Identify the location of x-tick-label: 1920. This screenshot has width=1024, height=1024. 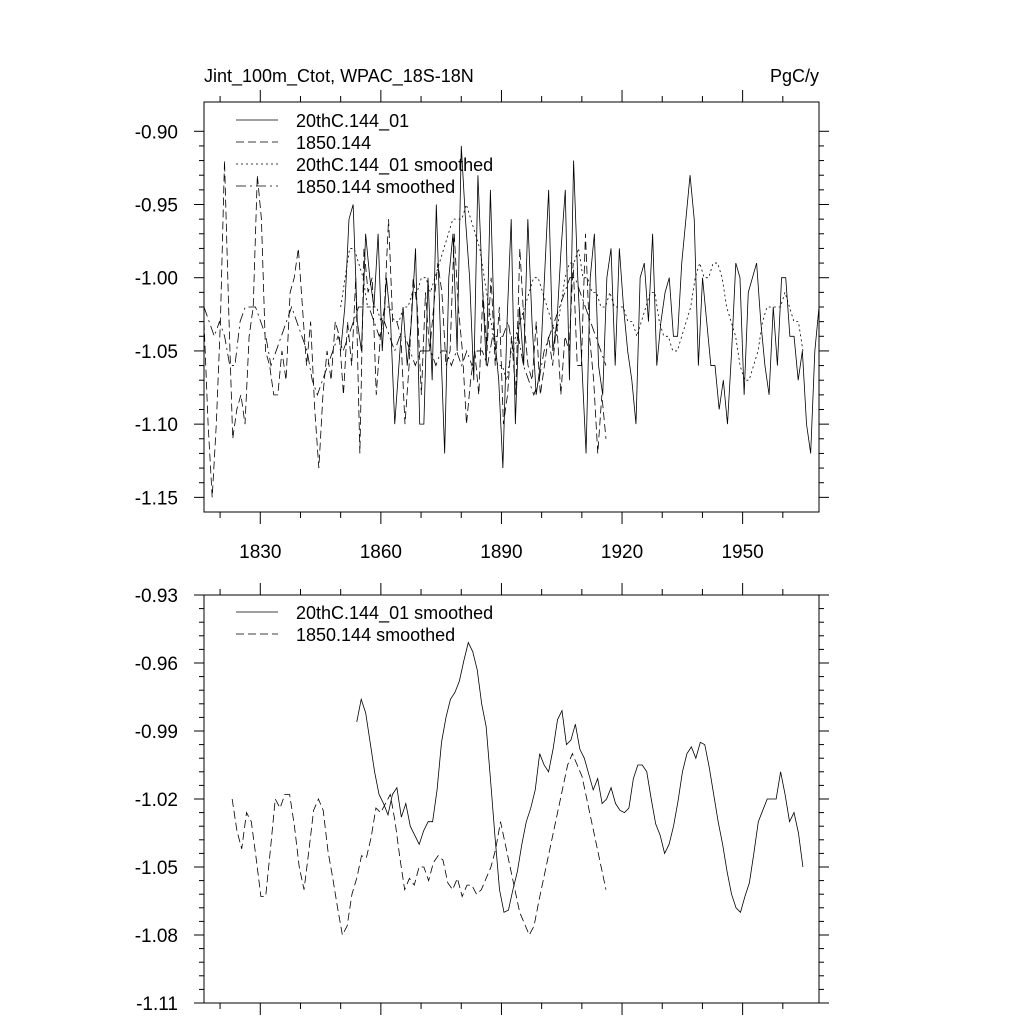
(622, 552).